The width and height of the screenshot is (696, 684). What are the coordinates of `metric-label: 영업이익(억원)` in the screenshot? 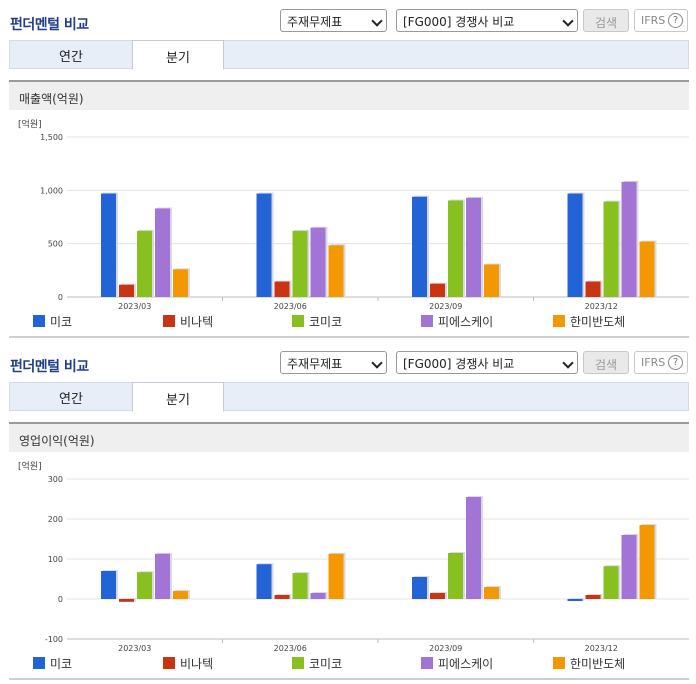 It's located at (57, 441).